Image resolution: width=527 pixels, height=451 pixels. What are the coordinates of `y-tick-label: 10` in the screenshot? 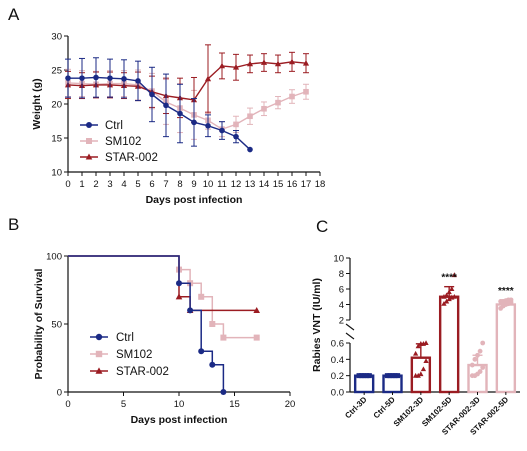 It's located at (338, 259).